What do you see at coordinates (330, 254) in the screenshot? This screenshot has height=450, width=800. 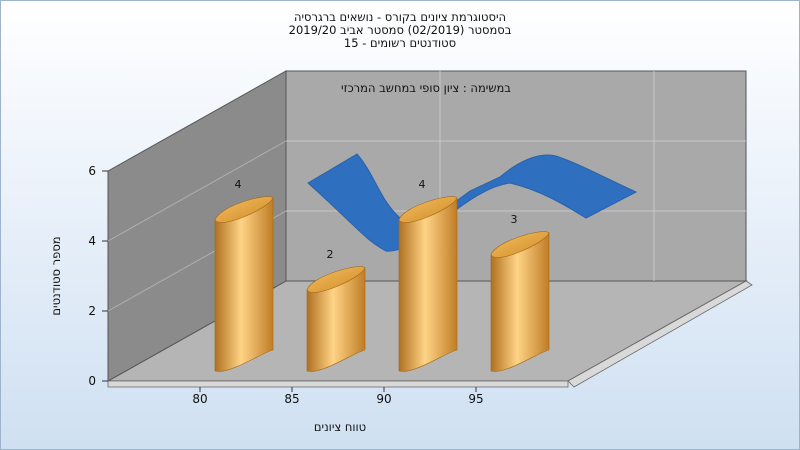 I see `bar-data-label: 2` at bounding box center [330, 254].